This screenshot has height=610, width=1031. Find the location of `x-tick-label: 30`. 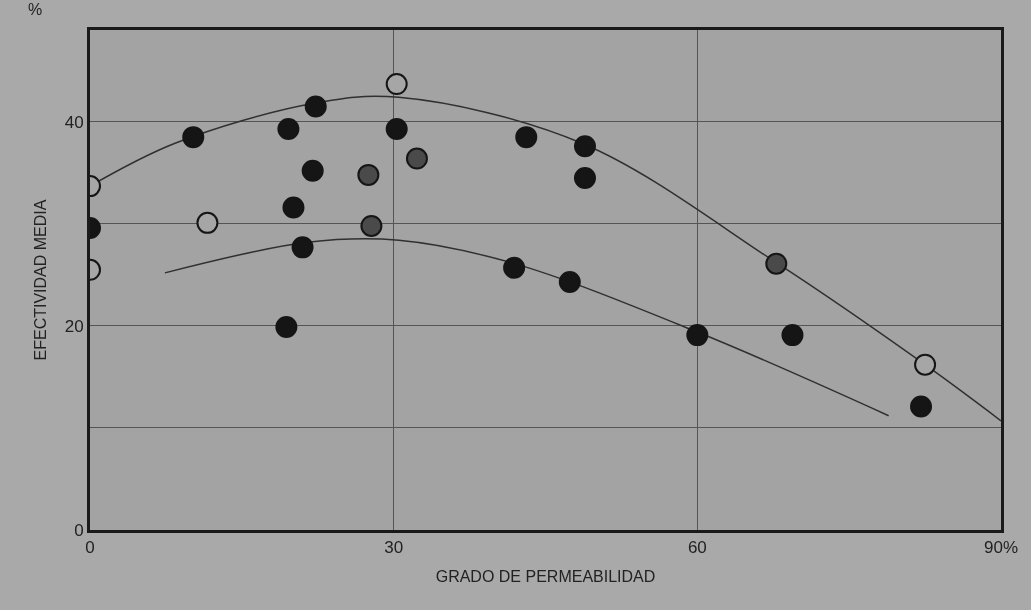

x-tick-label: 30 is located at coordinates (394, 548).